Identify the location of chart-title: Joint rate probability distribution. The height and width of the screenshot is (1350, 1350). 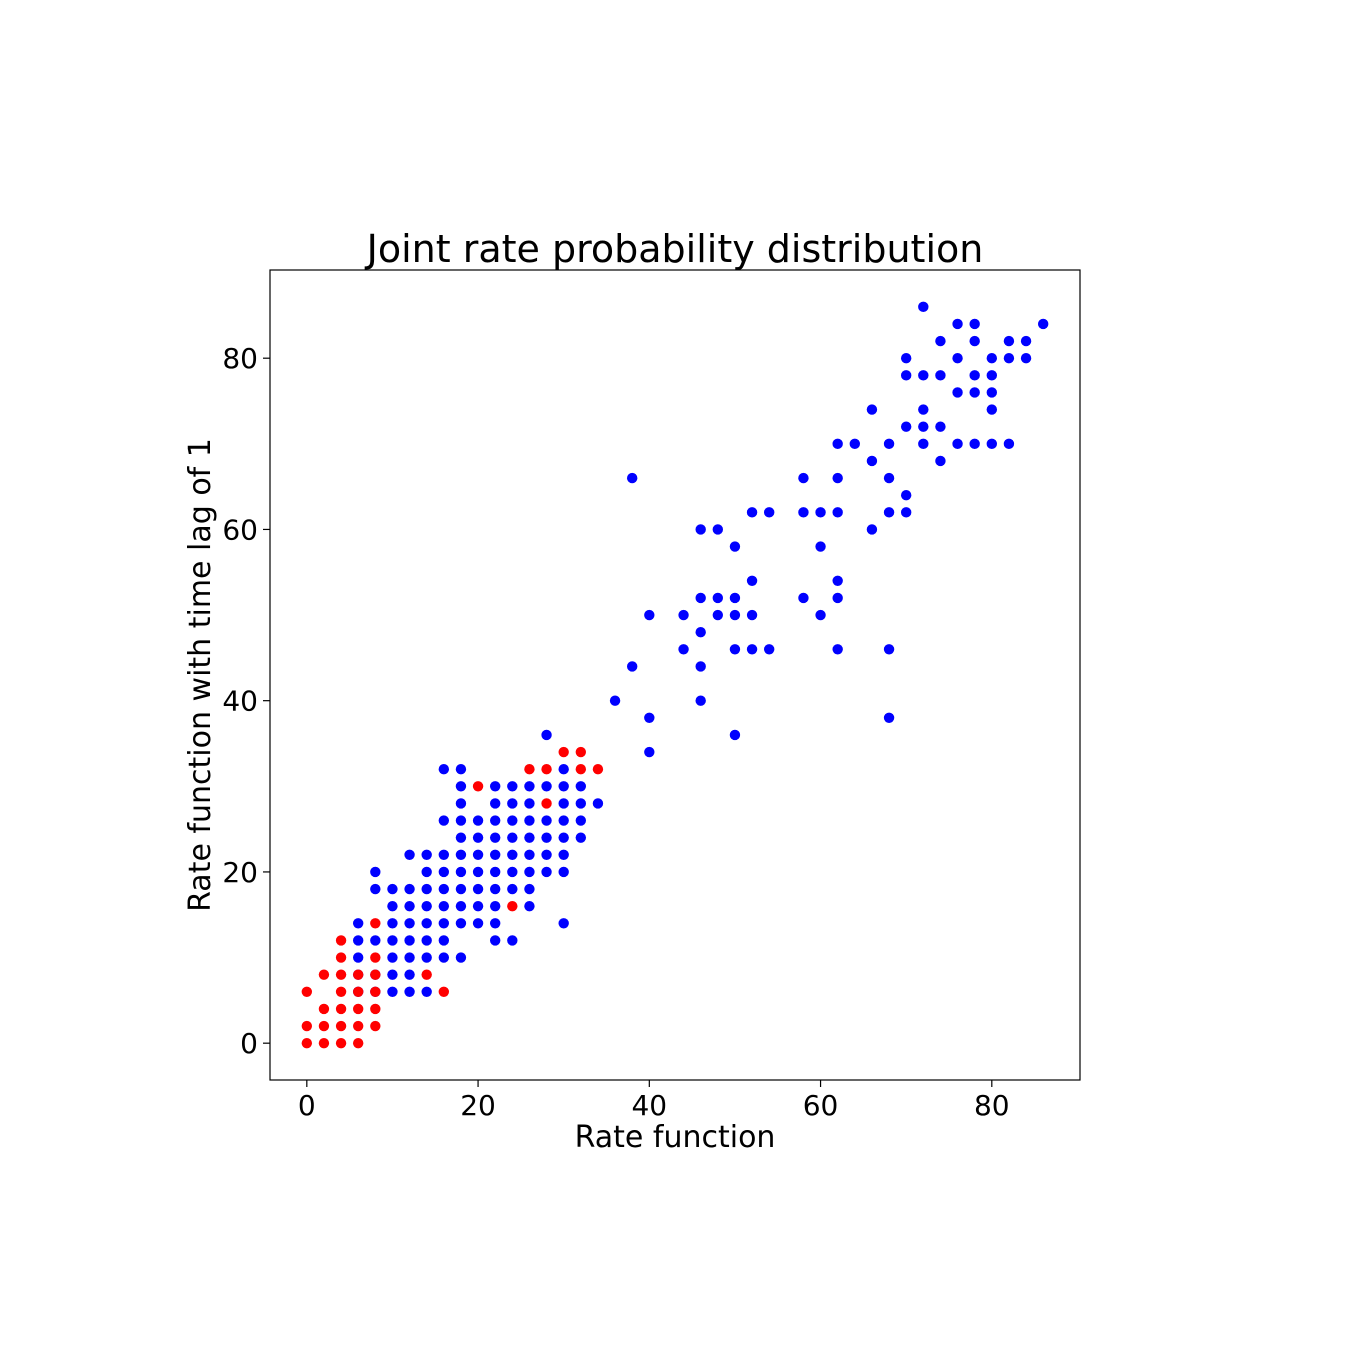
(674, 249).